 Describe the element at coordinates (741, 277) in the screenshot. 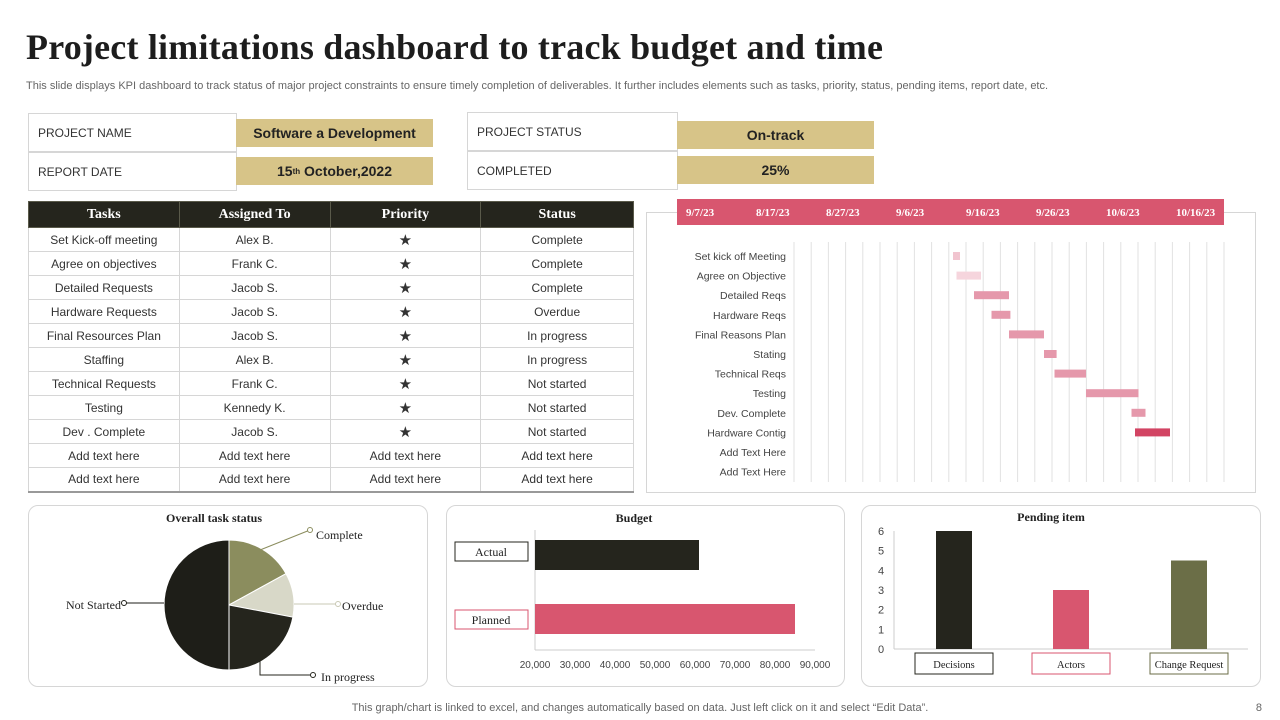

I see `gantt-task-label: Agree on Objective` at that location.